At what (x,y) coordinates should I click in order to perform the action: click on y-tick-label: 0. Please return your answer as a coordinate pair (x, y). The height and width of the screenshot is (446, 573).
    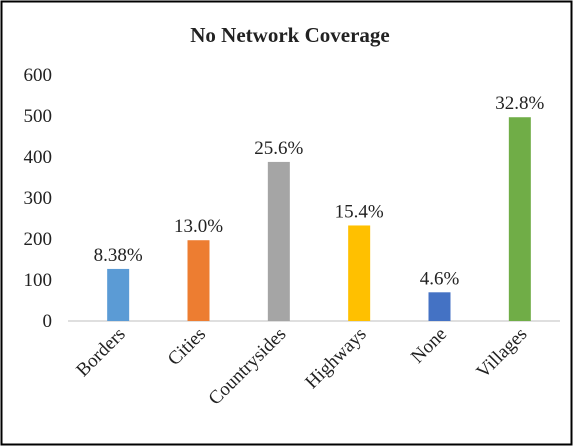
    Looking at the image, I should click on (48, 321).